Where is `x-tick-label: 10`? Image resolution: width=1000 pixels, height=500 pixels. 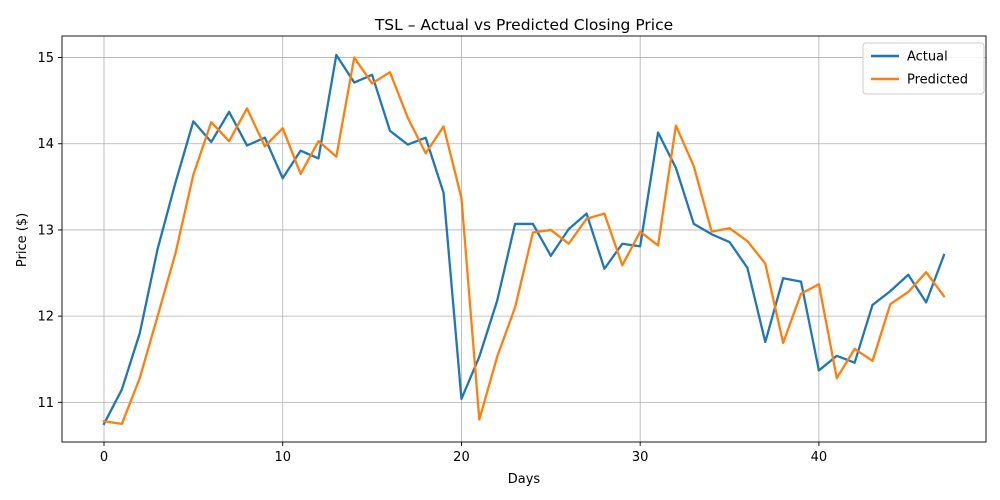 x-tick-label: 10 is located at coordinates (282, 457).